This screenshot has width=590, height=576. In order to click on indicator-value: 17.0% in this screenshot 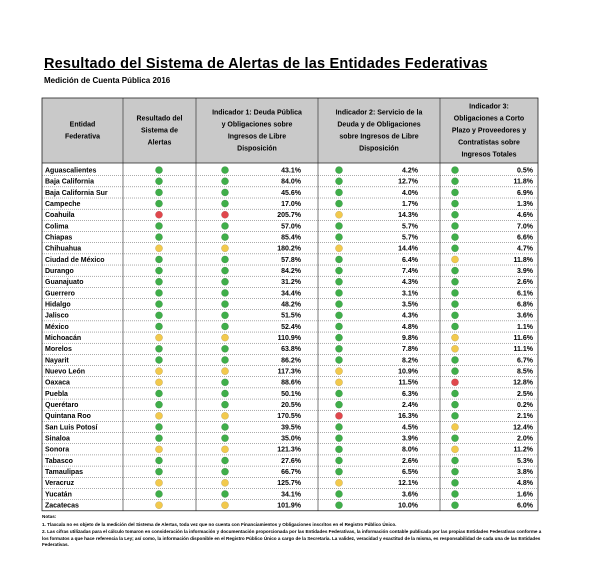, I will do `click(291, 204)`.